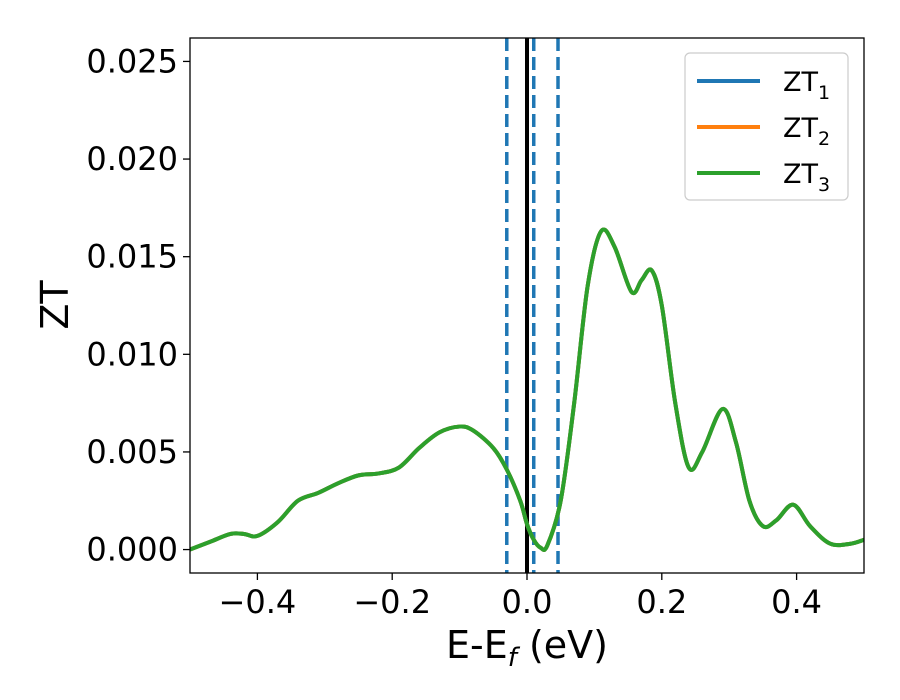 Image resolution: width=900 pixels, height=700 pixels. What do you see at coordinates (661, 602) in the screenshot?
I see `x-tick-label: 0.2` at bounding box center [661, 602].